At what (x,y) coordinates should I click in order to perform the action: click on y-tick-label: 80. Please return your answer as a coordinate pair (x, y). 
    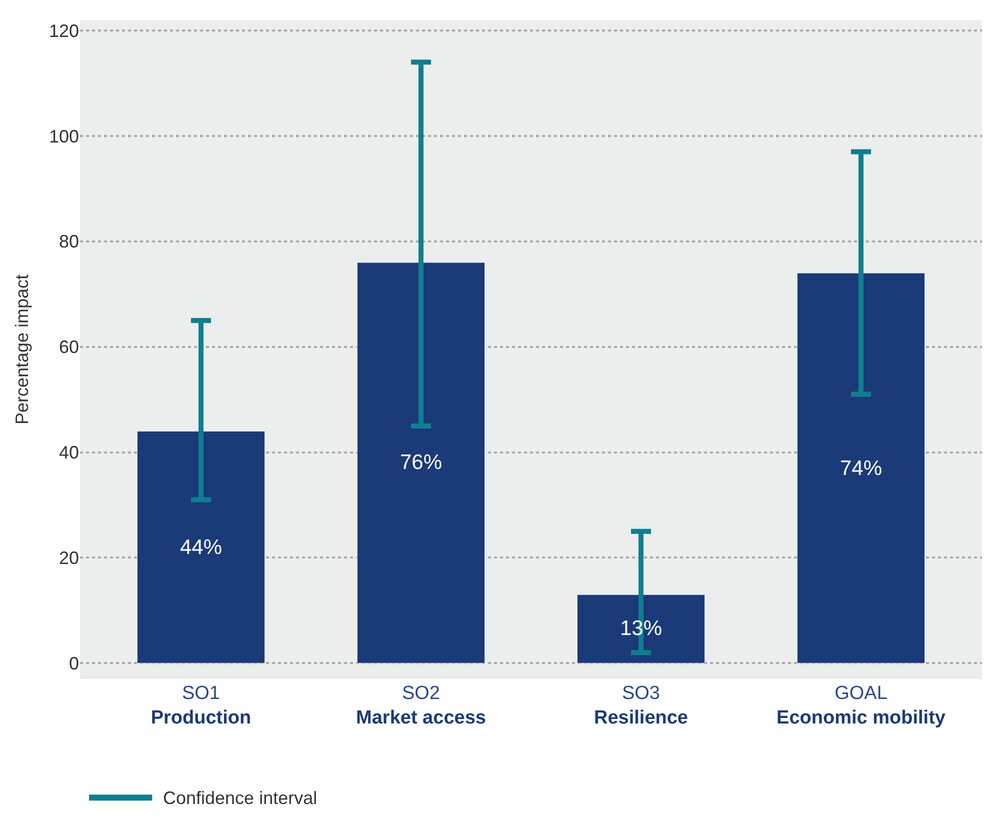
    Looking at the image, I should click on (68, 242).